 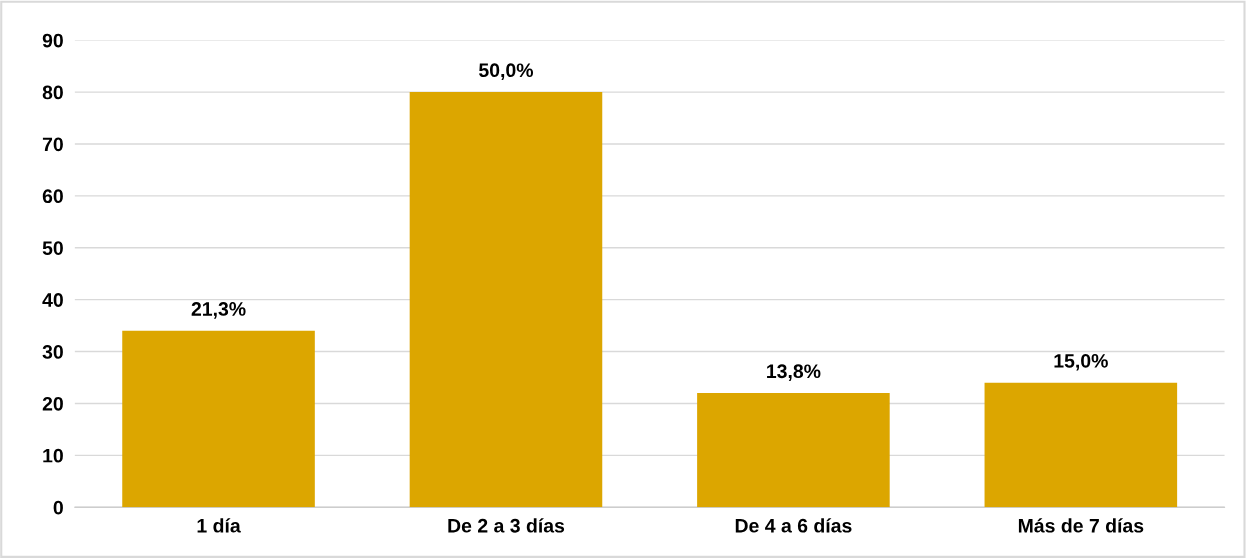 I want to click on annotation: 15,0%, so click(x=1081, y=362).